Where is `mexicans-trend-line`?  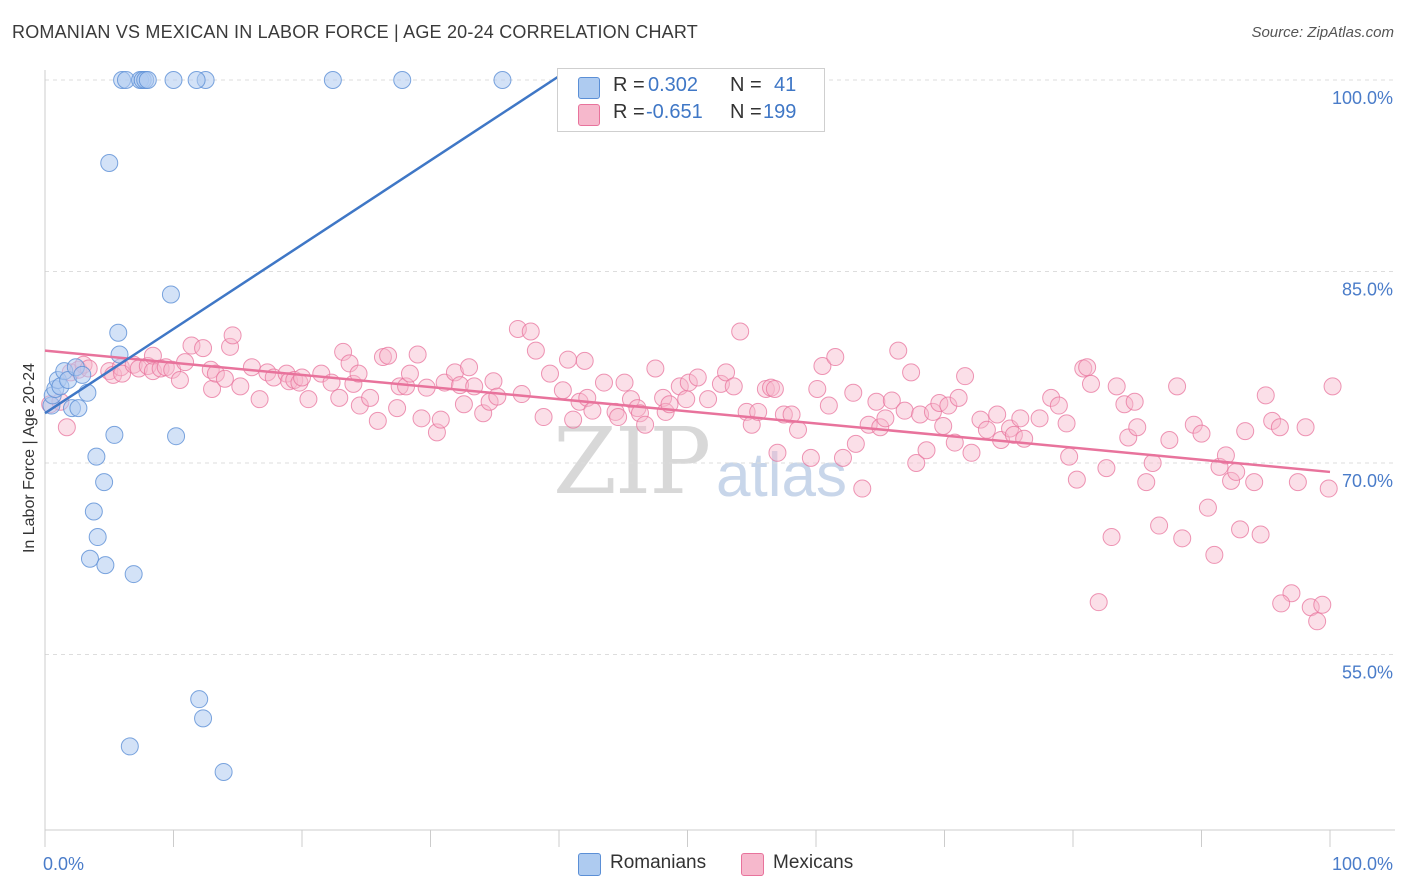
mexicans-trend-line is located at coordinates (687, 411).